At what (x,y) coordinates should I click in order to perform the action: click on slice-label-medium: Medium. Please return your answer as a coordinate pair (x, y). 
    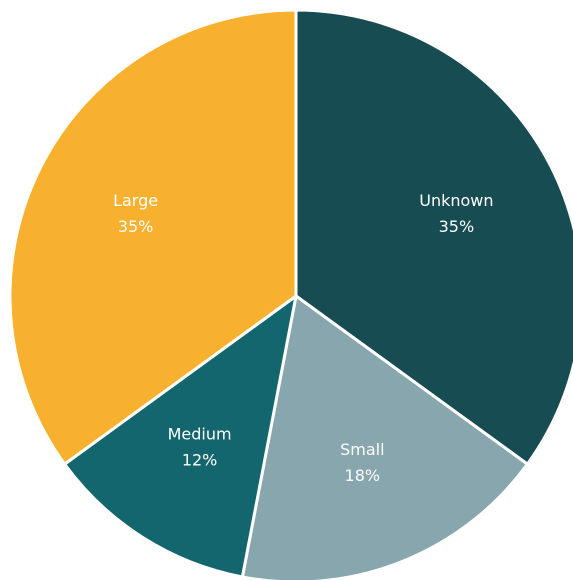
    Looking at the image, I should click on (200, 434).